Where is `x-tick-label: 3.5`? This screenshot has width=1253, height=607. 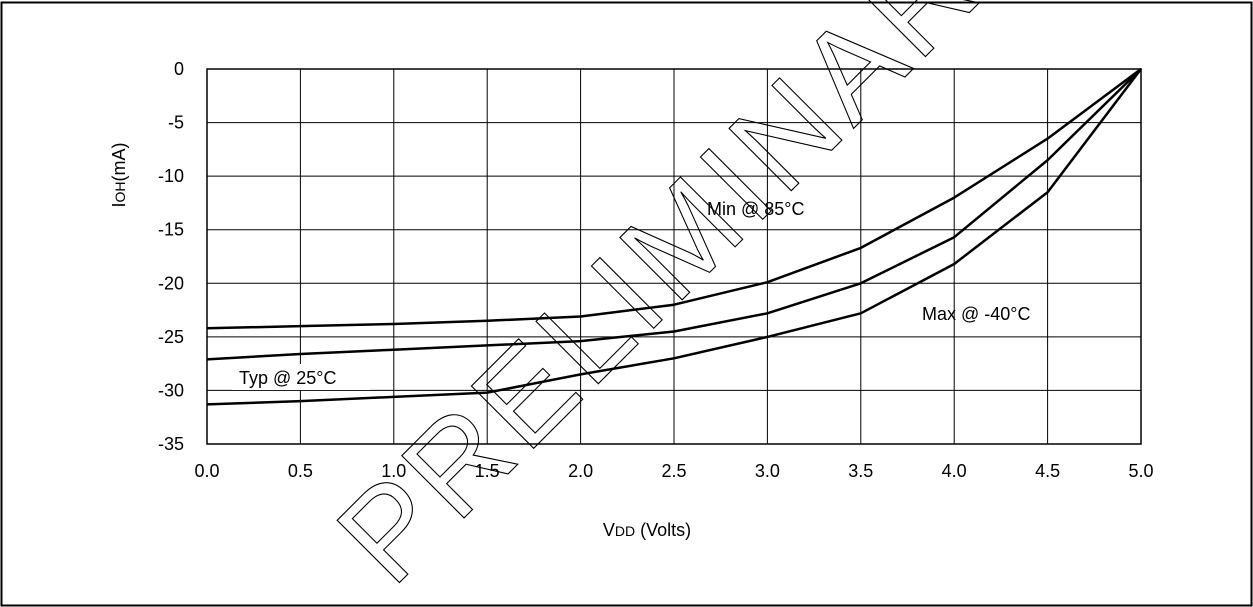 x-tick-label: 3.5 is located at coordinates (860, 471).